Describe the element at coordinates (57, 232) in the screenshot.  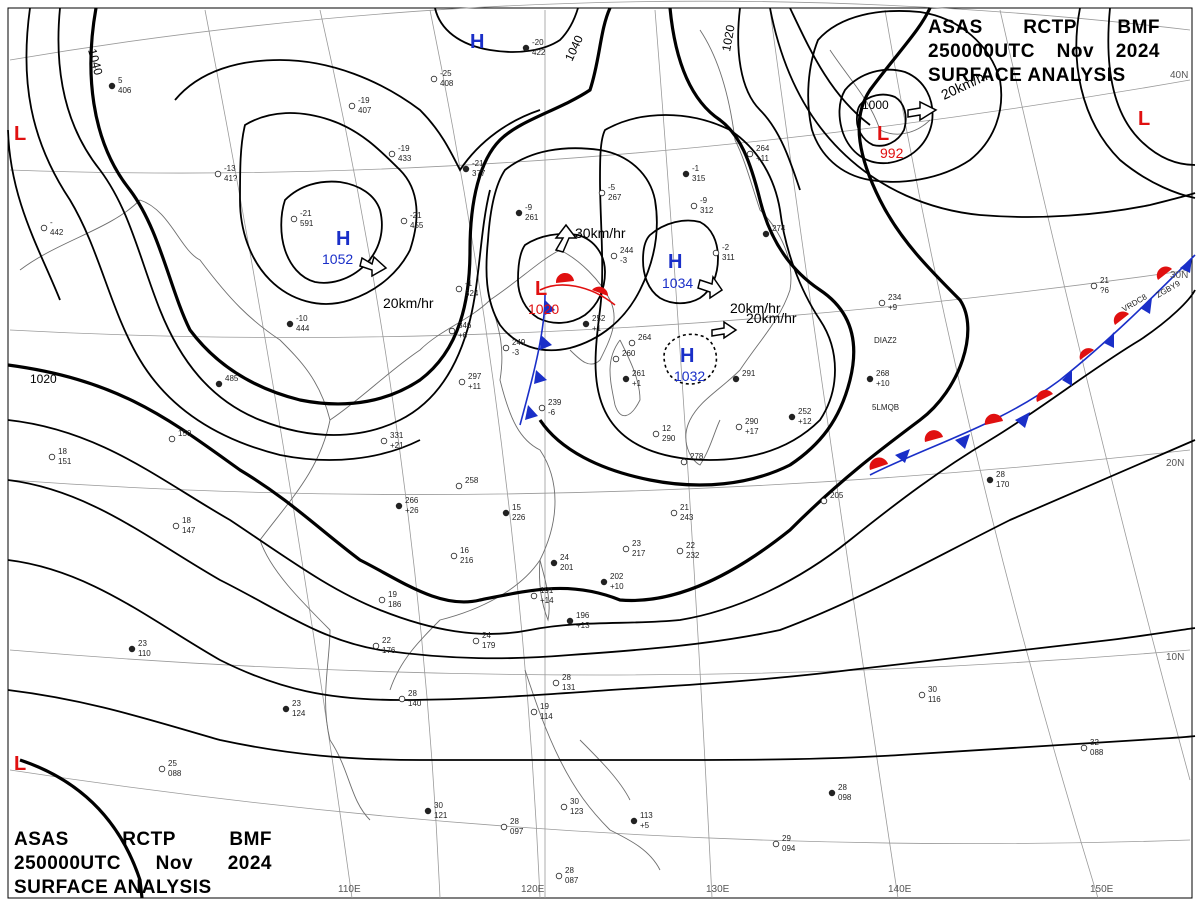
I see `station-value-lower: 442` at that location.